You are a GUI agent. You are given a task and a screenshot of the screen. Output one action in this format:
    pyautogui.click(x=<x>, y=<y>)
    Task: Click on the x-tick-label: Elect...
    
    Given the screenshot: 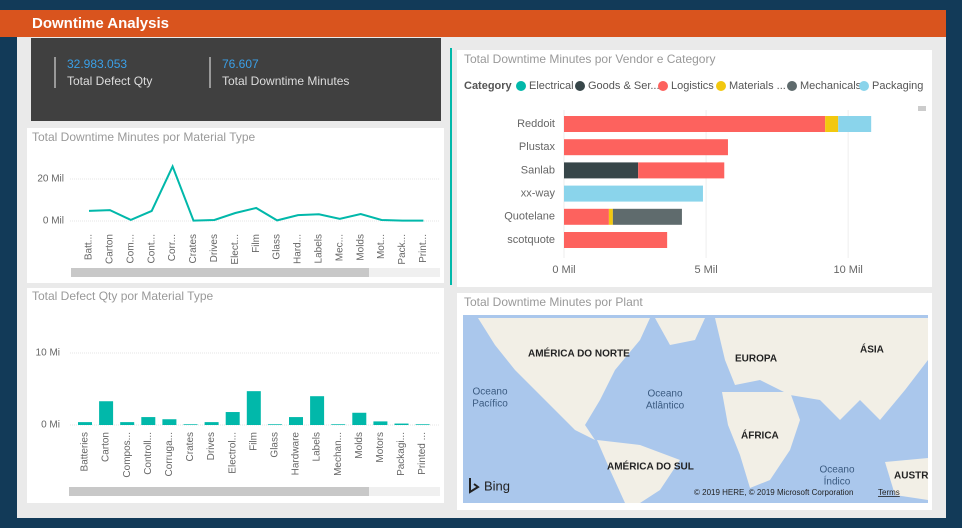 What is the action you would take?
    pyautogui.click(x=235, y=249)
    